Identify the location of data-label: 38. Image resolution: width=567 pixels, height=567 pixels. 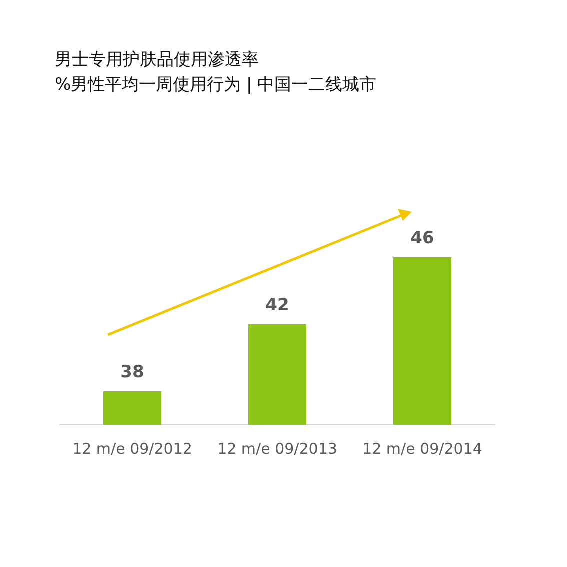
(132, 372).